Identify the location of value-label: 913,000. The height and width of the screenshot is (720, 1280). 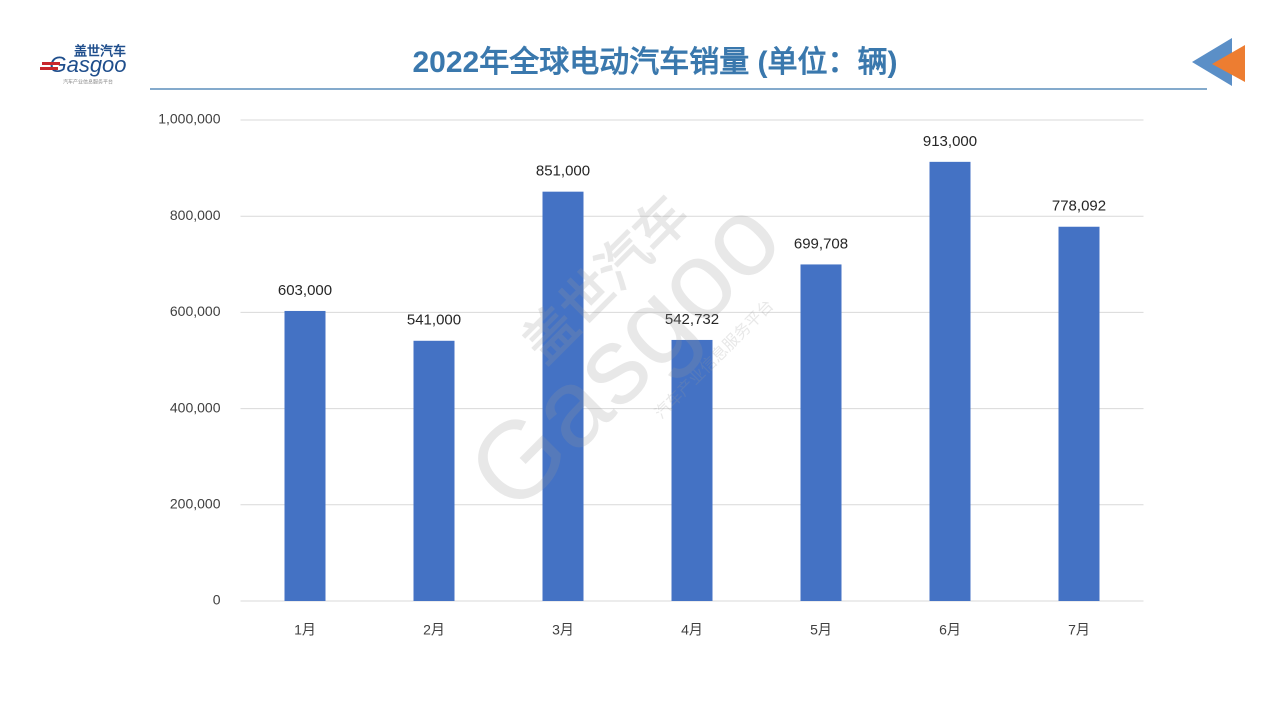
(950, 141).